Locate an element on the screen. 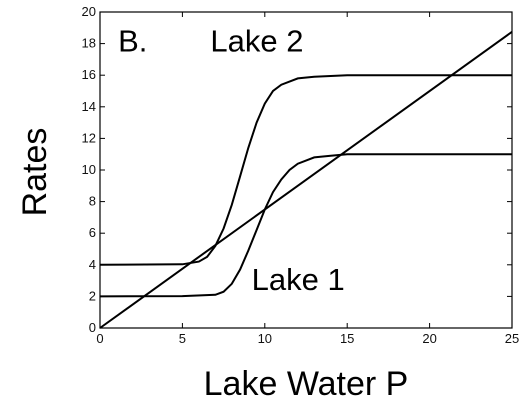 Image resolution: width=525 pixels, height=403 pixels. y-tick-label: 16 is located at coordinates (89, 74).